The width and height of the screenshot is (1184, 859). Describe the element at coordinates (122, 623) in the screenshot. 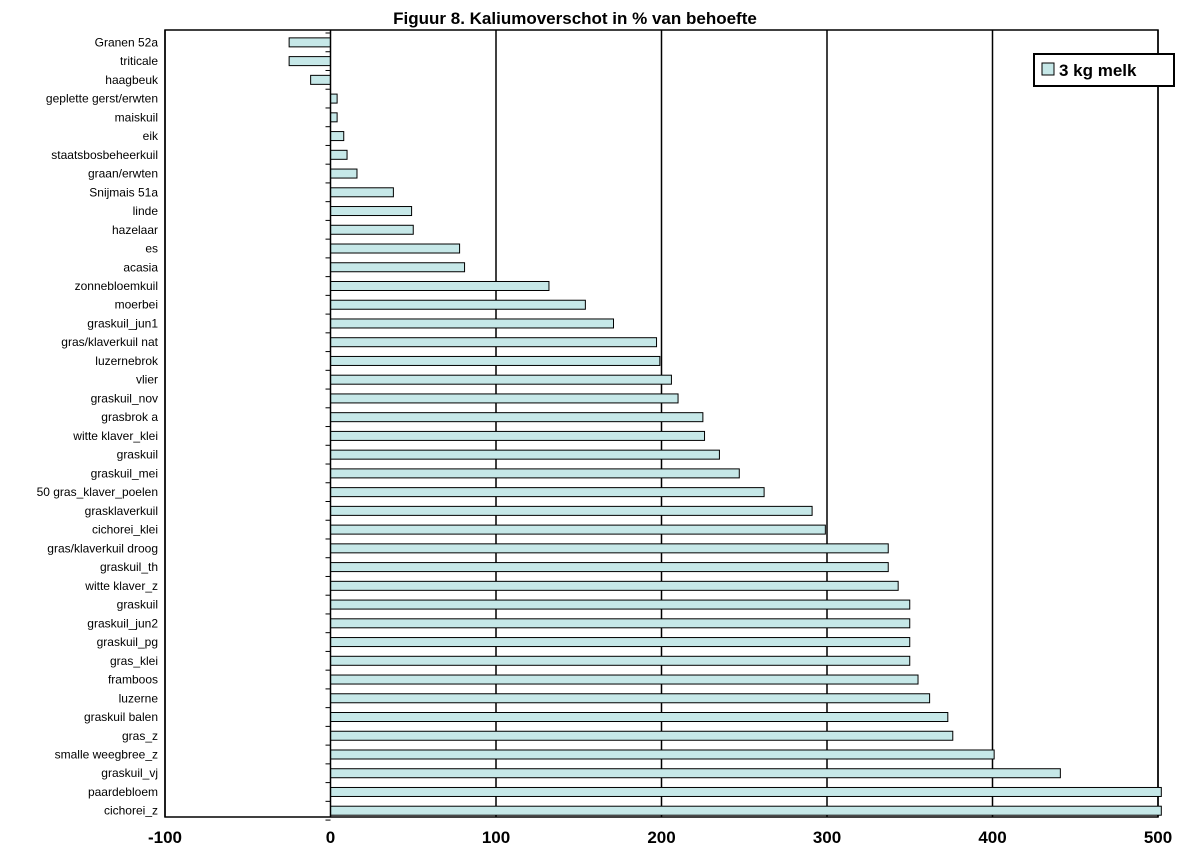

I see `category-label: graskuil_jun2` at that location.